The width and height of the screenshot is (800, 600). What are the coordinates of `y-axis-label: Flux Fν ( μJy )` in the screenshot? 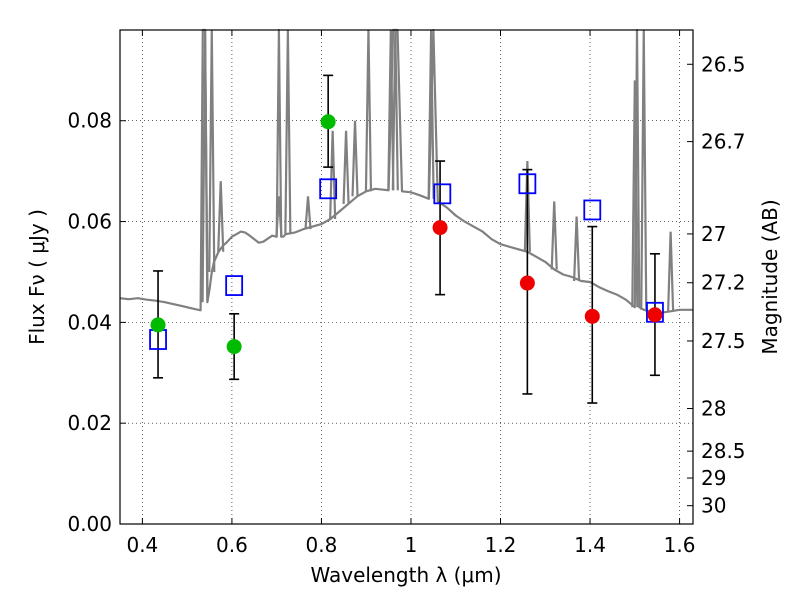 It's located at (37, 277).